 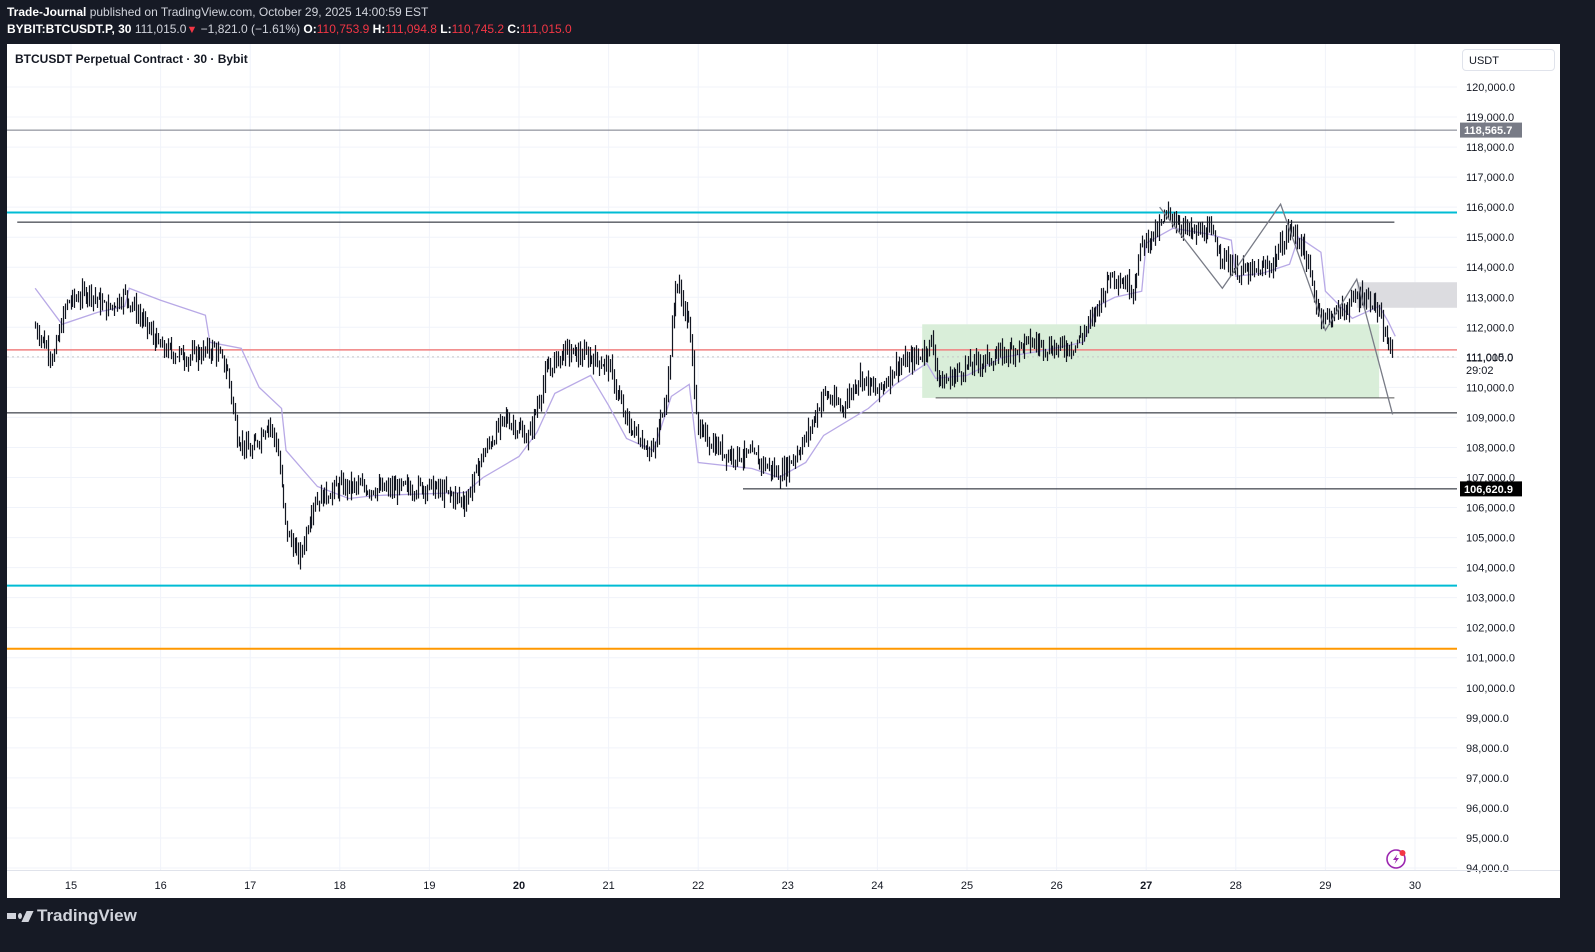 I want to click on time-tick-label: 15, so click(x=71, y=886).